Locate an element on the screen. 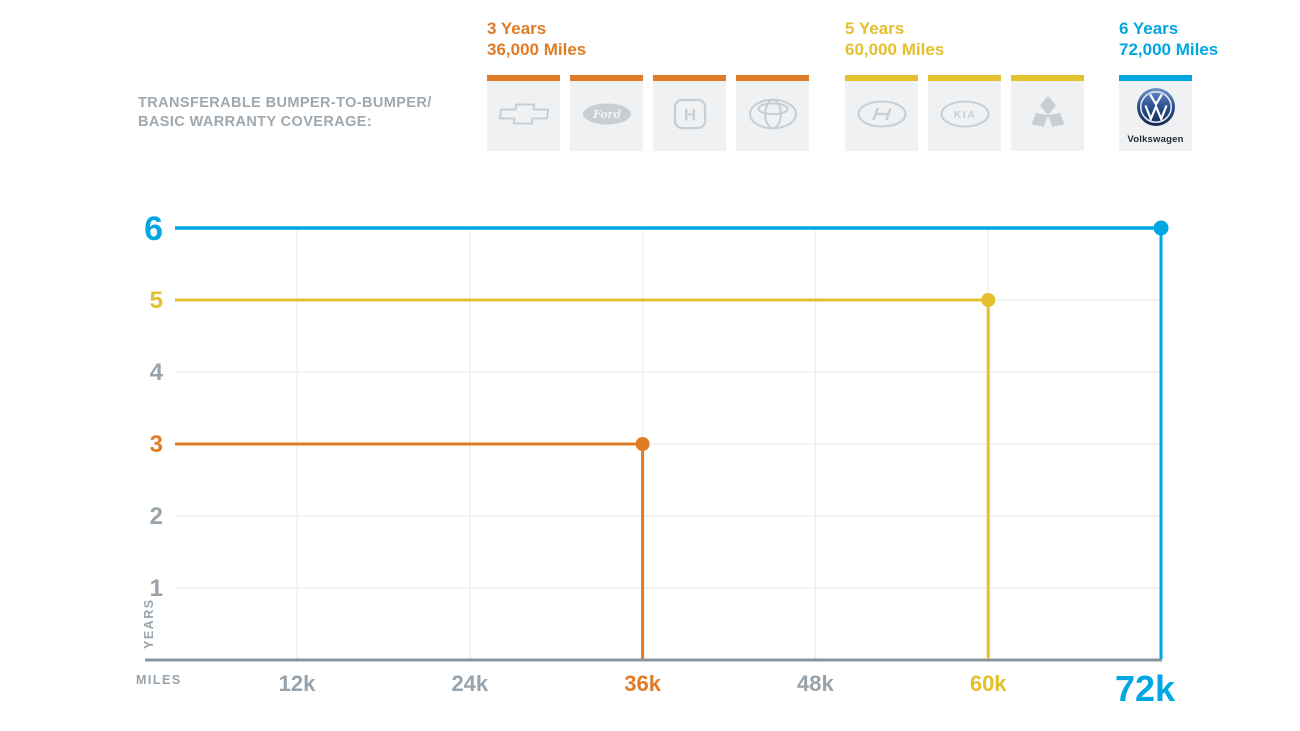  group-years-label: 5 Years is located at coordinates (875, 28).